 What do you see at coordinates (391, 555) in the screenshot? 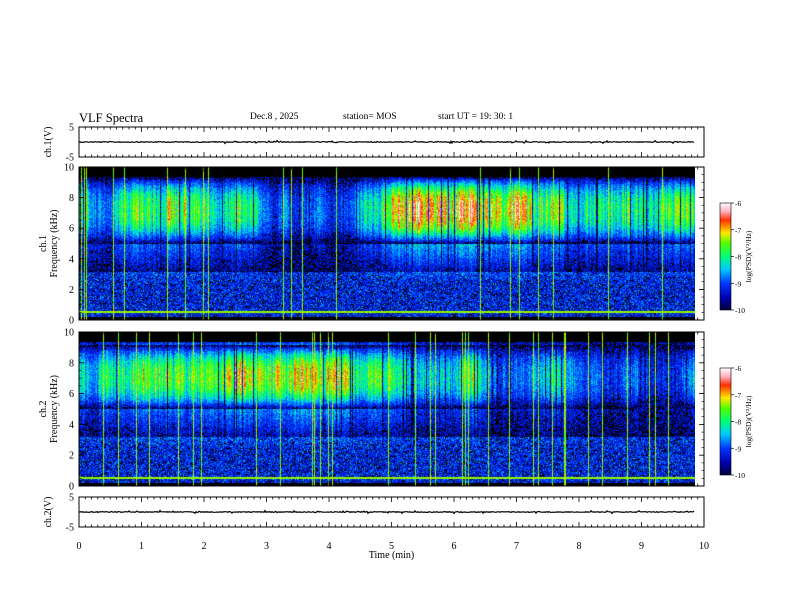
I see `x-axis-title: Time (min)` at bounding box center [391, 555].